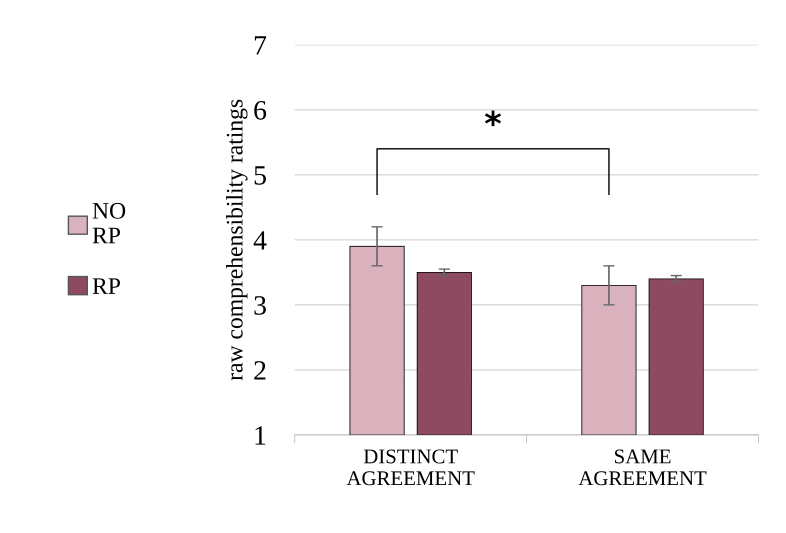  What do you see at coordinates (260, 370) in the screenshot?
I see `y-tick-label: 2` at bounding box center [260, 370].